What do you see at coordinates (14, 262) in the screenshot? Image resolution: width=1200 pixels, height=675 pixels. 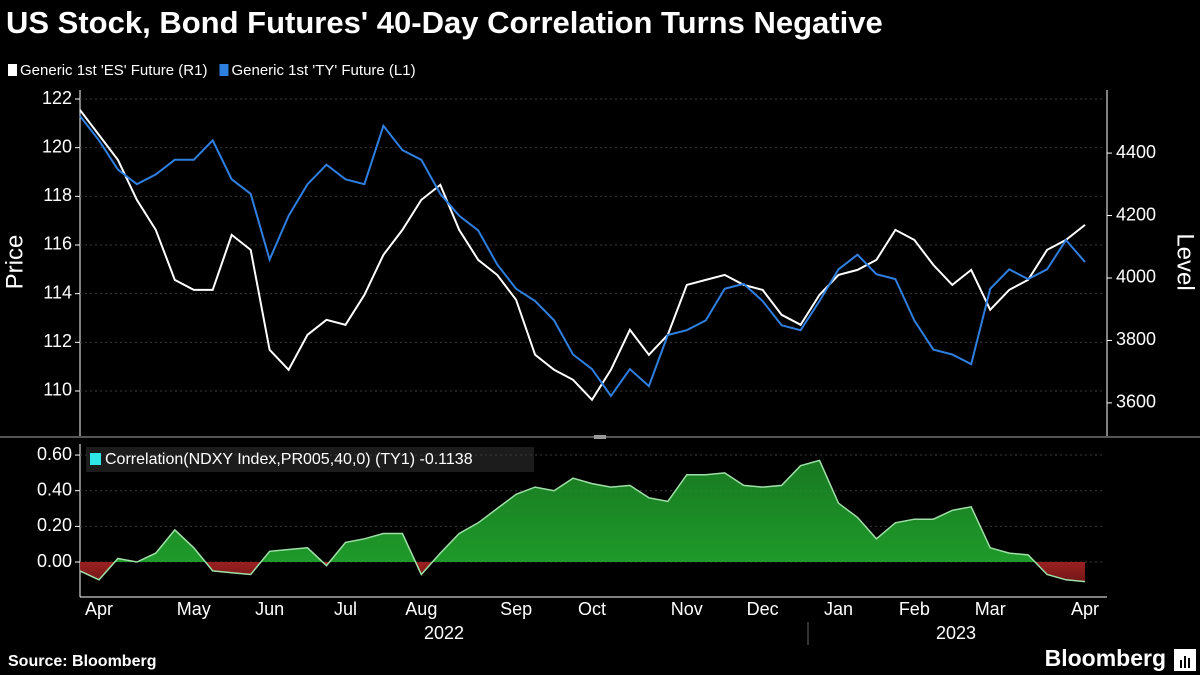 I see `y-axis-title: Price` at bounding box center [14, 262].